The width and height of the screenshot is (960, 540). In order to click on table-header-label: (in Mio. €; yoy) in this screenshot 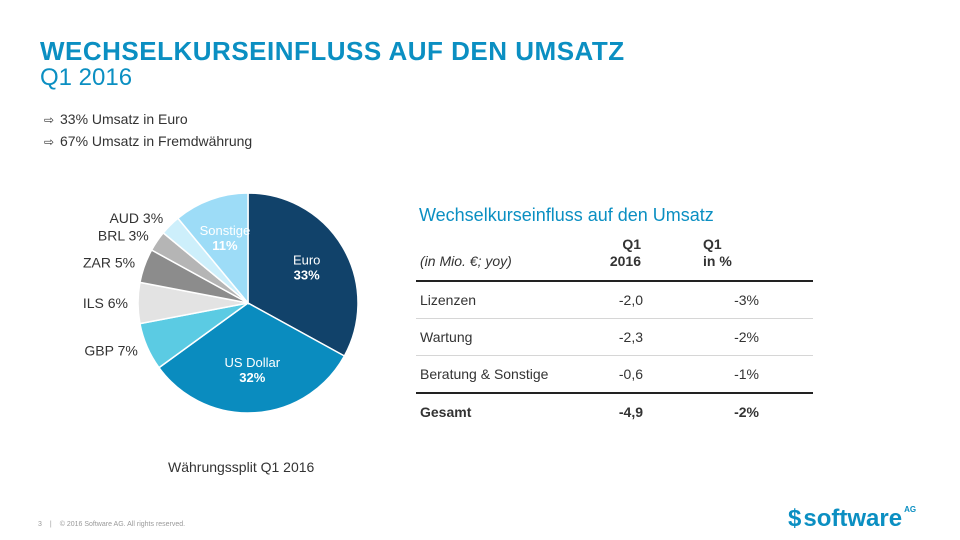, I will do `click(466, 261)`.